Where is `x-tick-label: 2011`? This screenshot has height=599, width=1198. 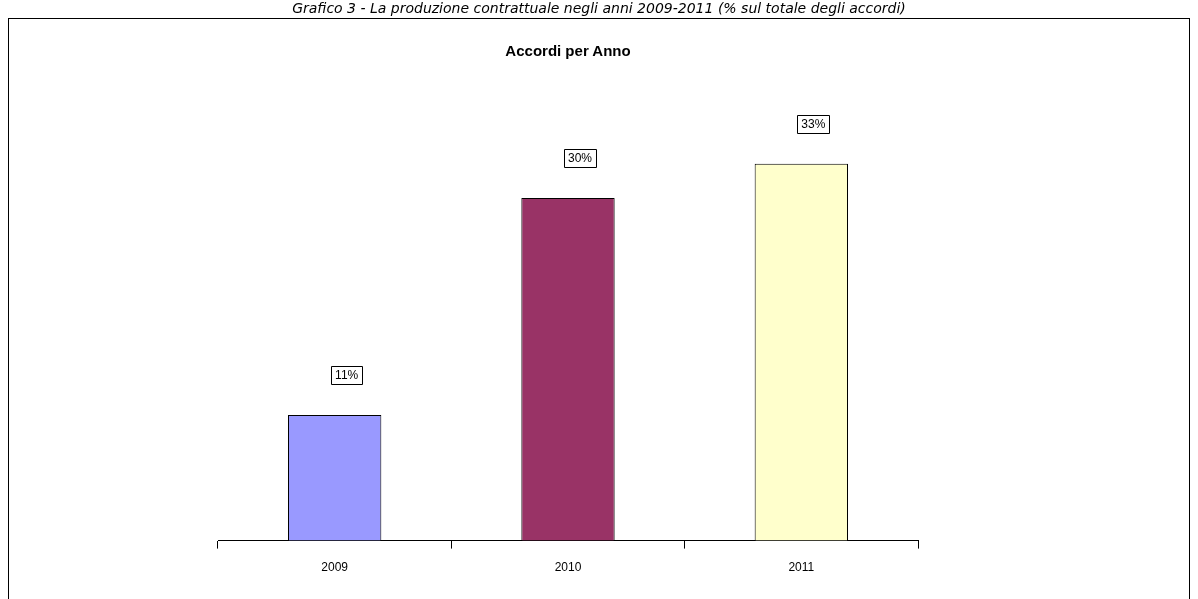
x-tick-label: 2011 is located at coordinates (801, 567).